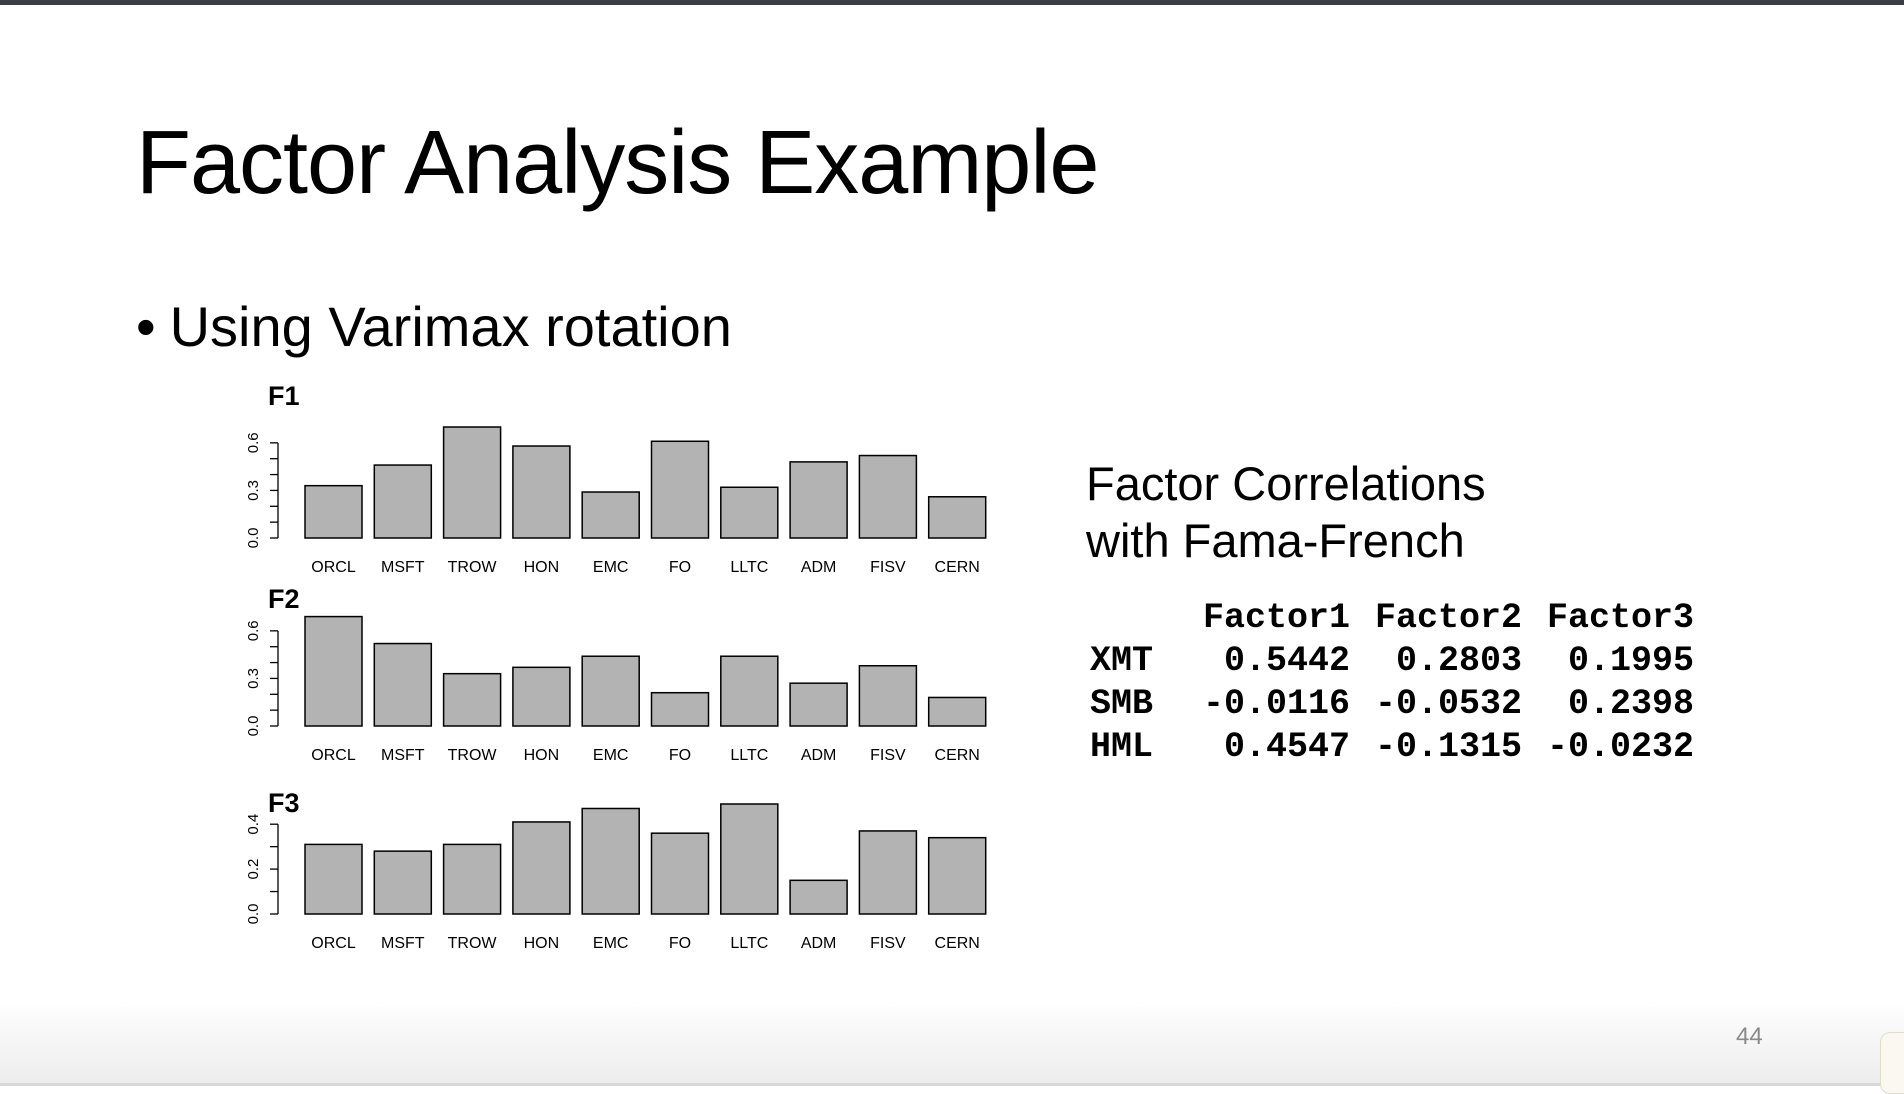  Describe the element at coordinates (1448, 618) in the screenshot. I see `column-header: Factor2` at that location.